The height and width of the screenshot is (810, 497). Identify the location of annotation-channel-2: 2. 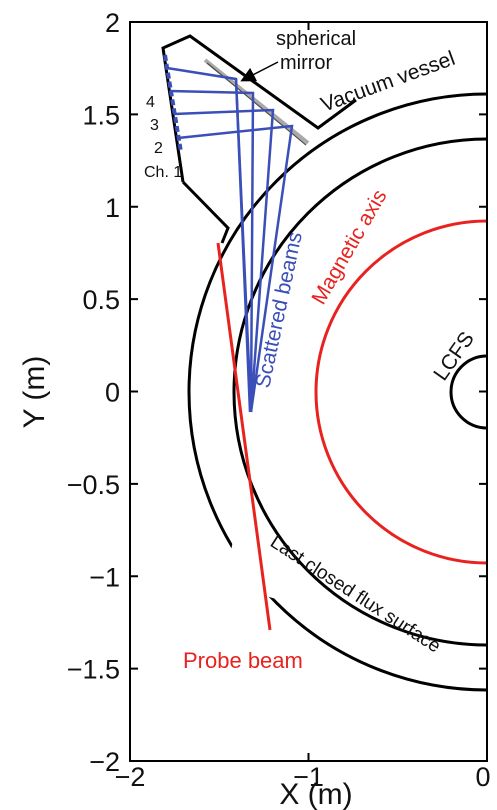
(158, 148).